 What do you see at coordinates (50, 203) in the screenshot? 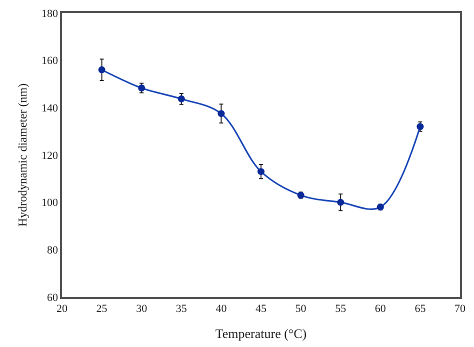
I see `y-tick-label: 100` at bounding box center [50, 203].